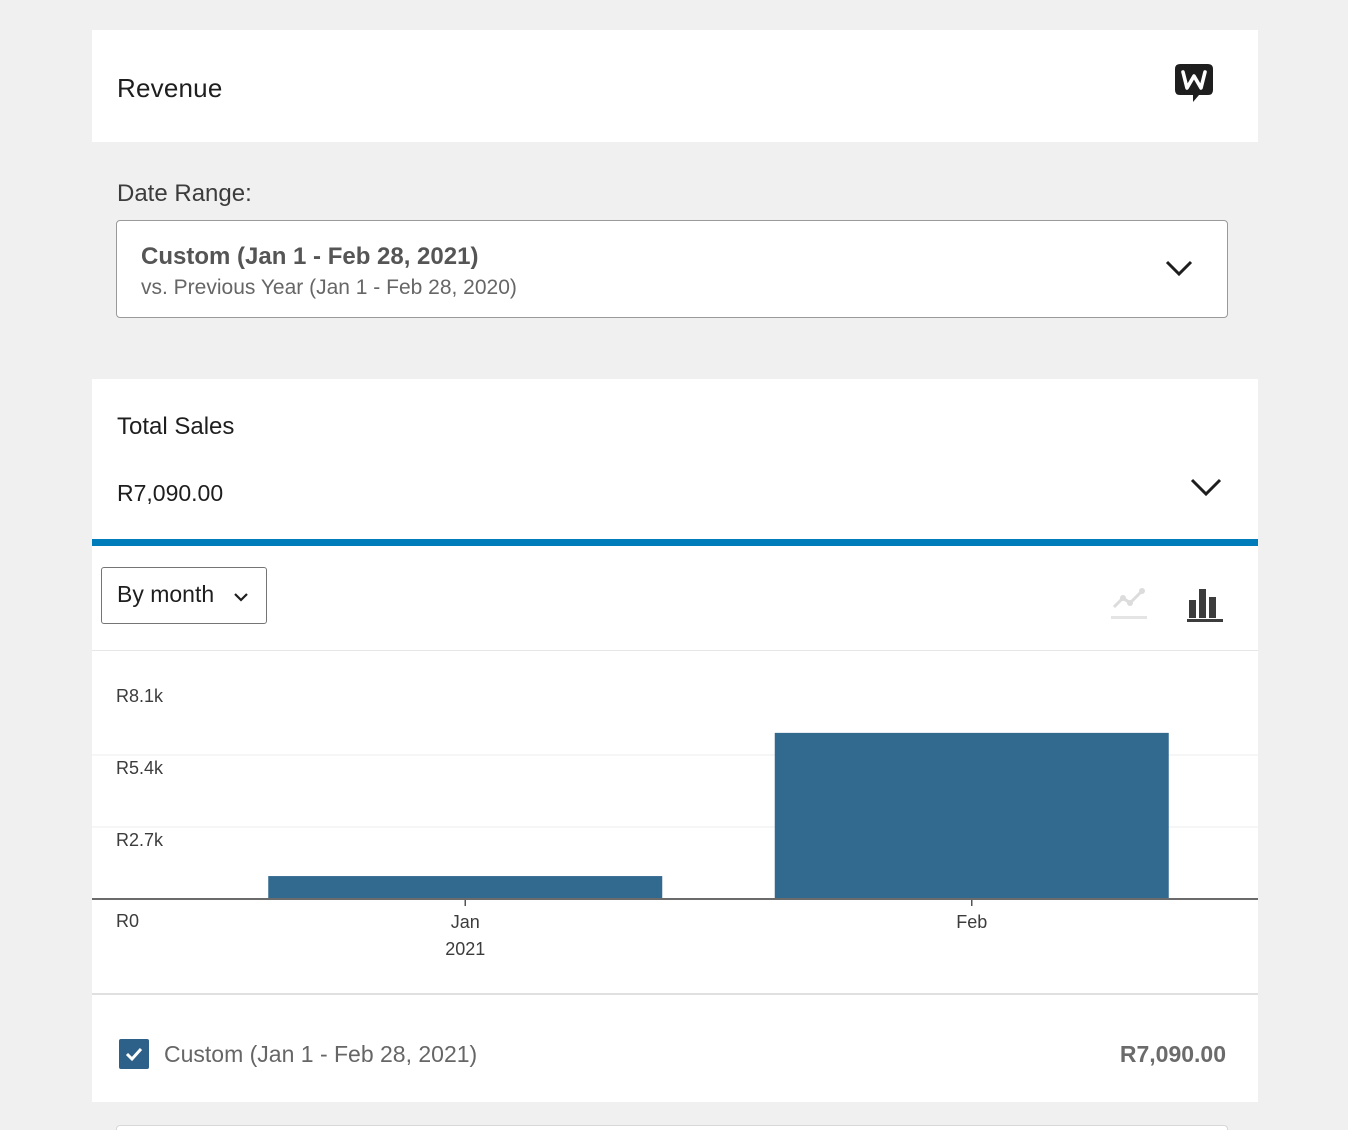 The height and width of the screenshot is (1130, 1348). Describe the element at coordinates (140, 768) in the screenshot. I see `y-tick-label: R5.4k` at that location.